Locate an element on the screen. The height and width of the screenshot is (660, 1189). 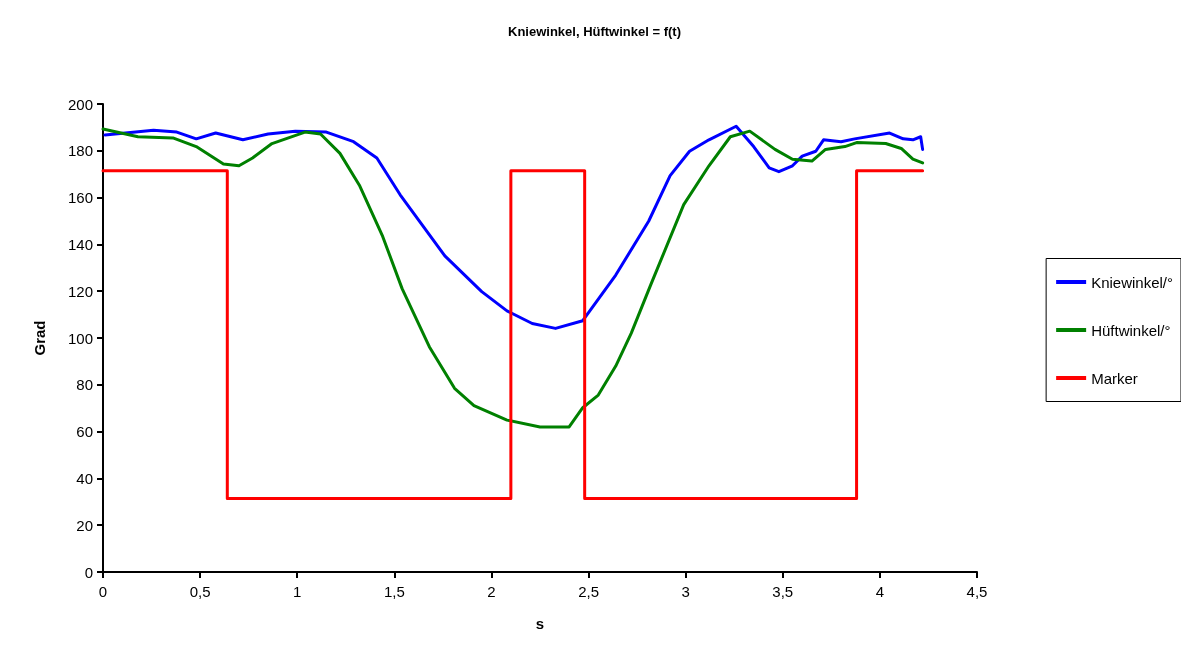
x-tick-label: 2 is located at coordinates (491, 591).